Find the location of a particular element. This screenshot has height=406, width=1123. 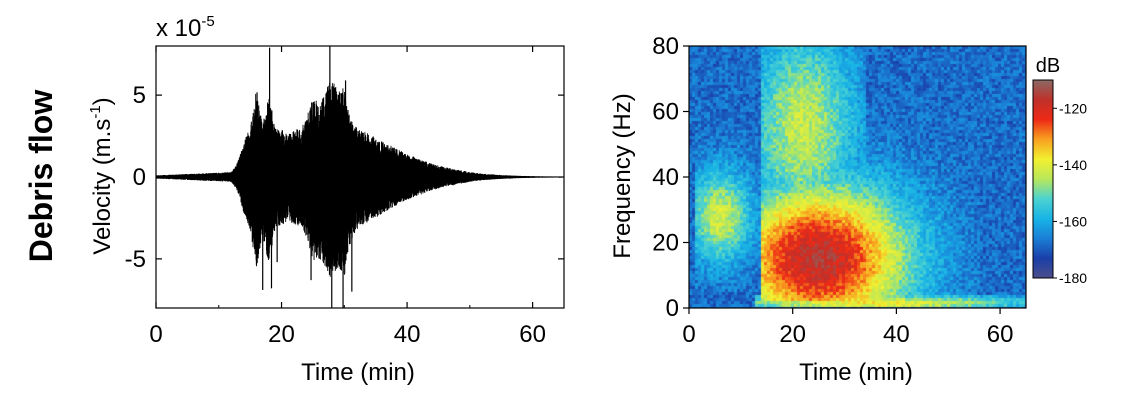

y-tick-label: -5 is located at coordinates (135, 259).